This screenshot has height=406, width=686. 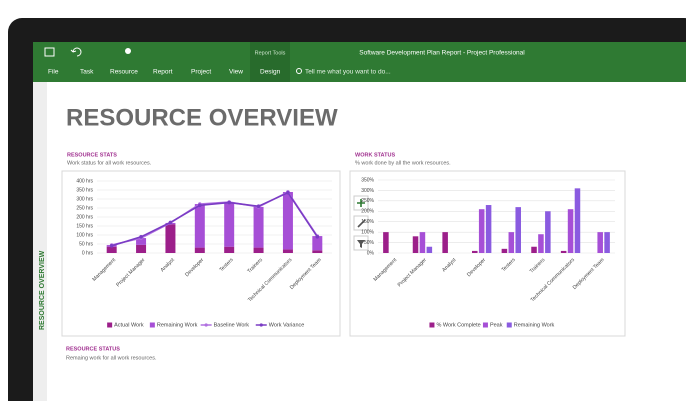 What do you see at coordinates (86, 244) in the screenshot?
I see `y-tick-label: 50 hrs` at bounding box center [86, 244].